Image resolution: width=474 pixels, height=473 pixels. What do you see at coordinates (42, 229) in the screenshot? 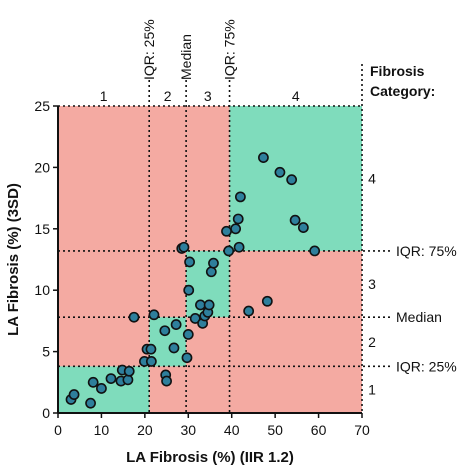
I see `y-tick-label: 15` at bounding box center [42, 229].